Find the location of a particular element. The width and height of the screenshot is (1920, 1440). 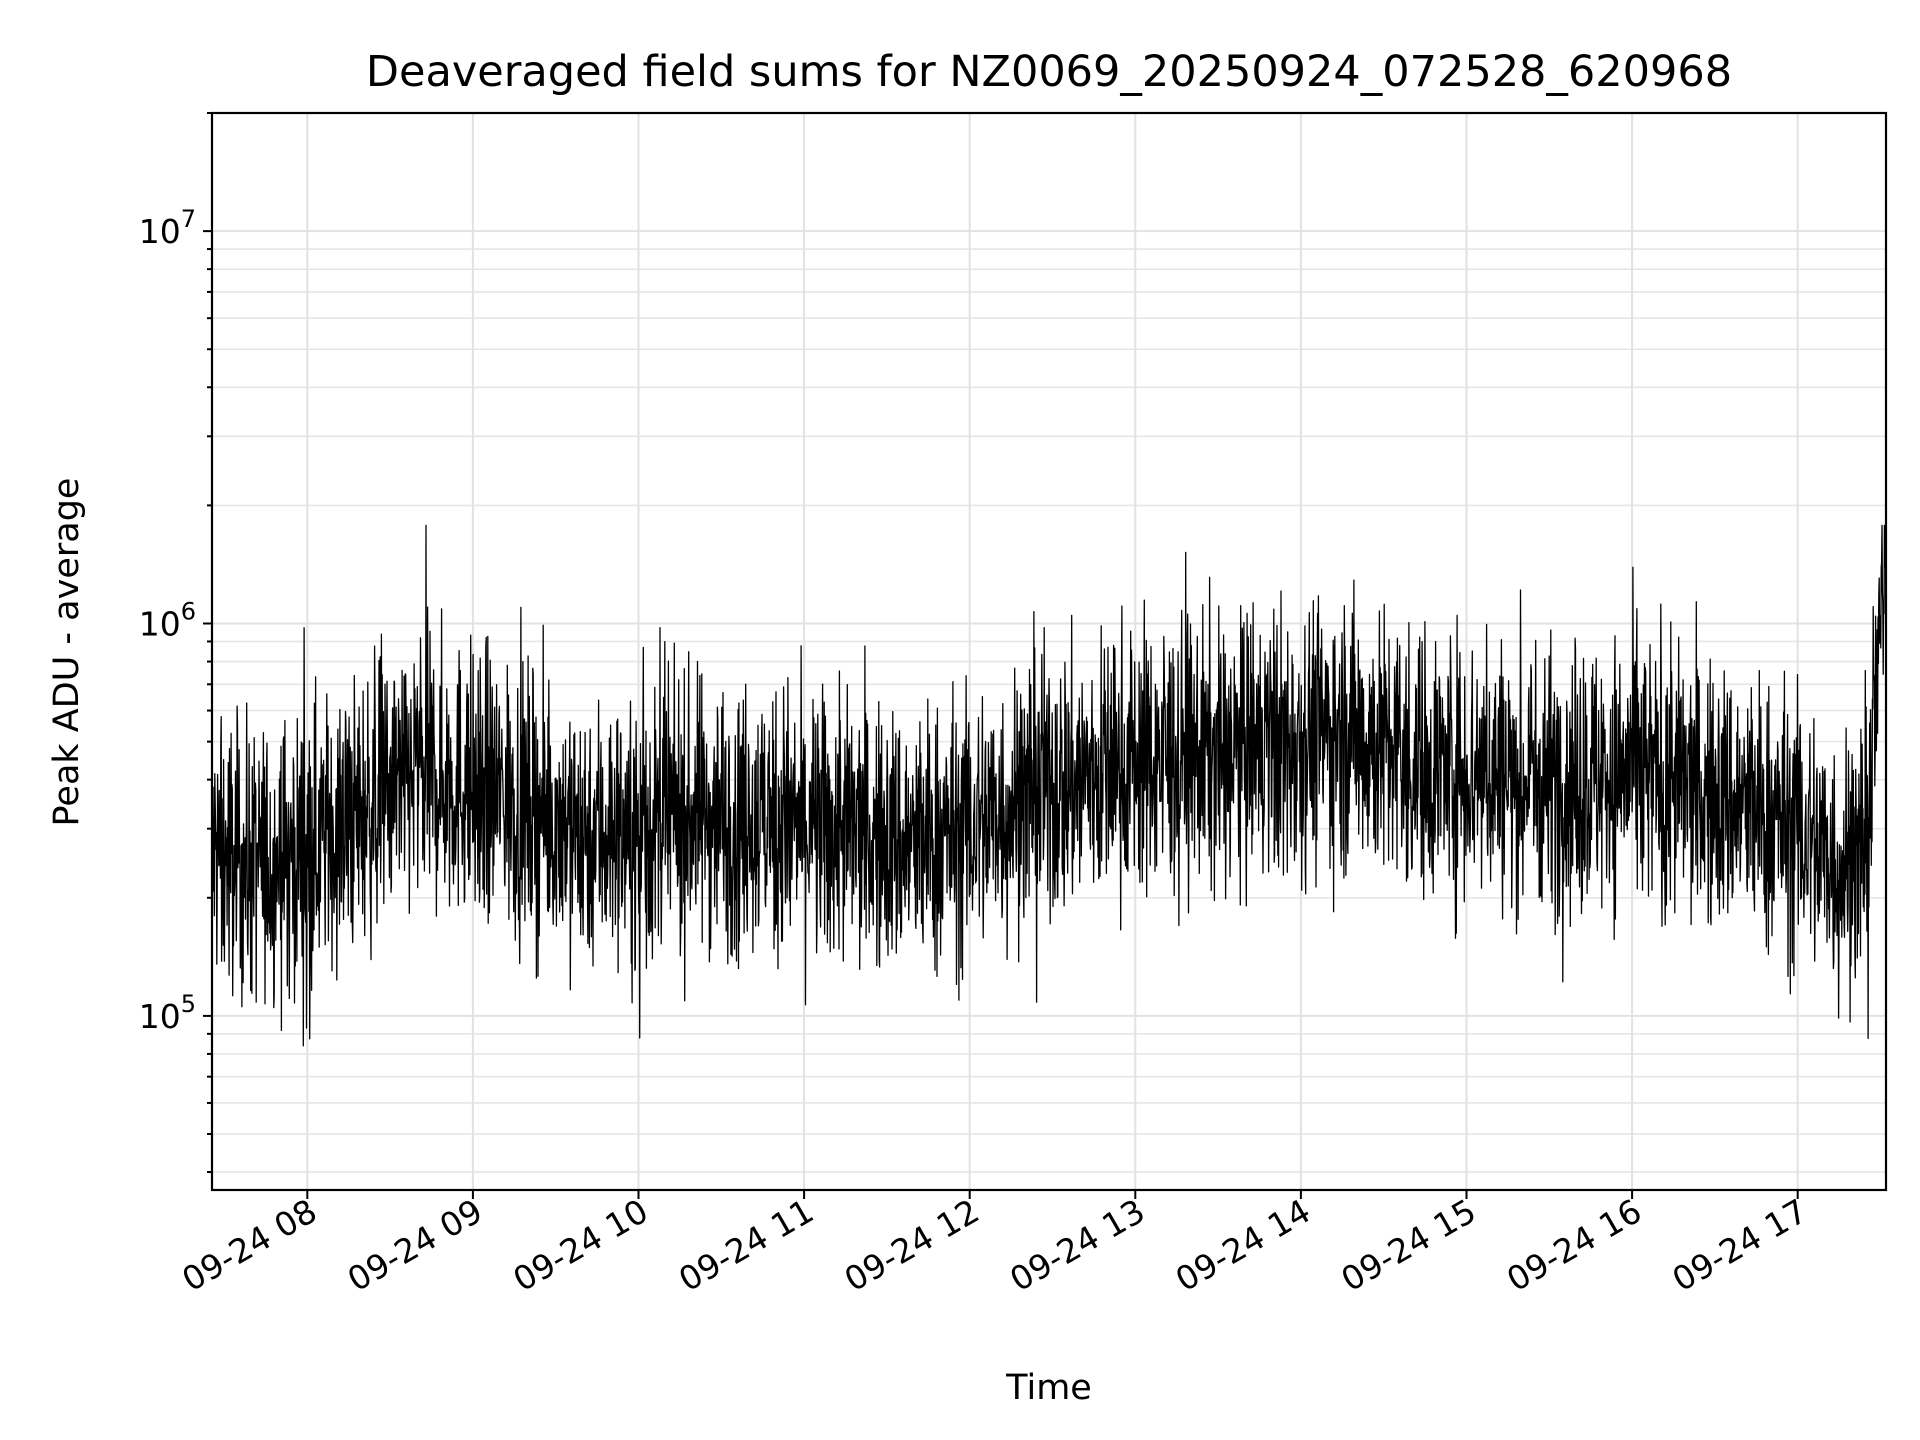

y-tick-label: 10⁵ is located at coordinates (167, 1013).